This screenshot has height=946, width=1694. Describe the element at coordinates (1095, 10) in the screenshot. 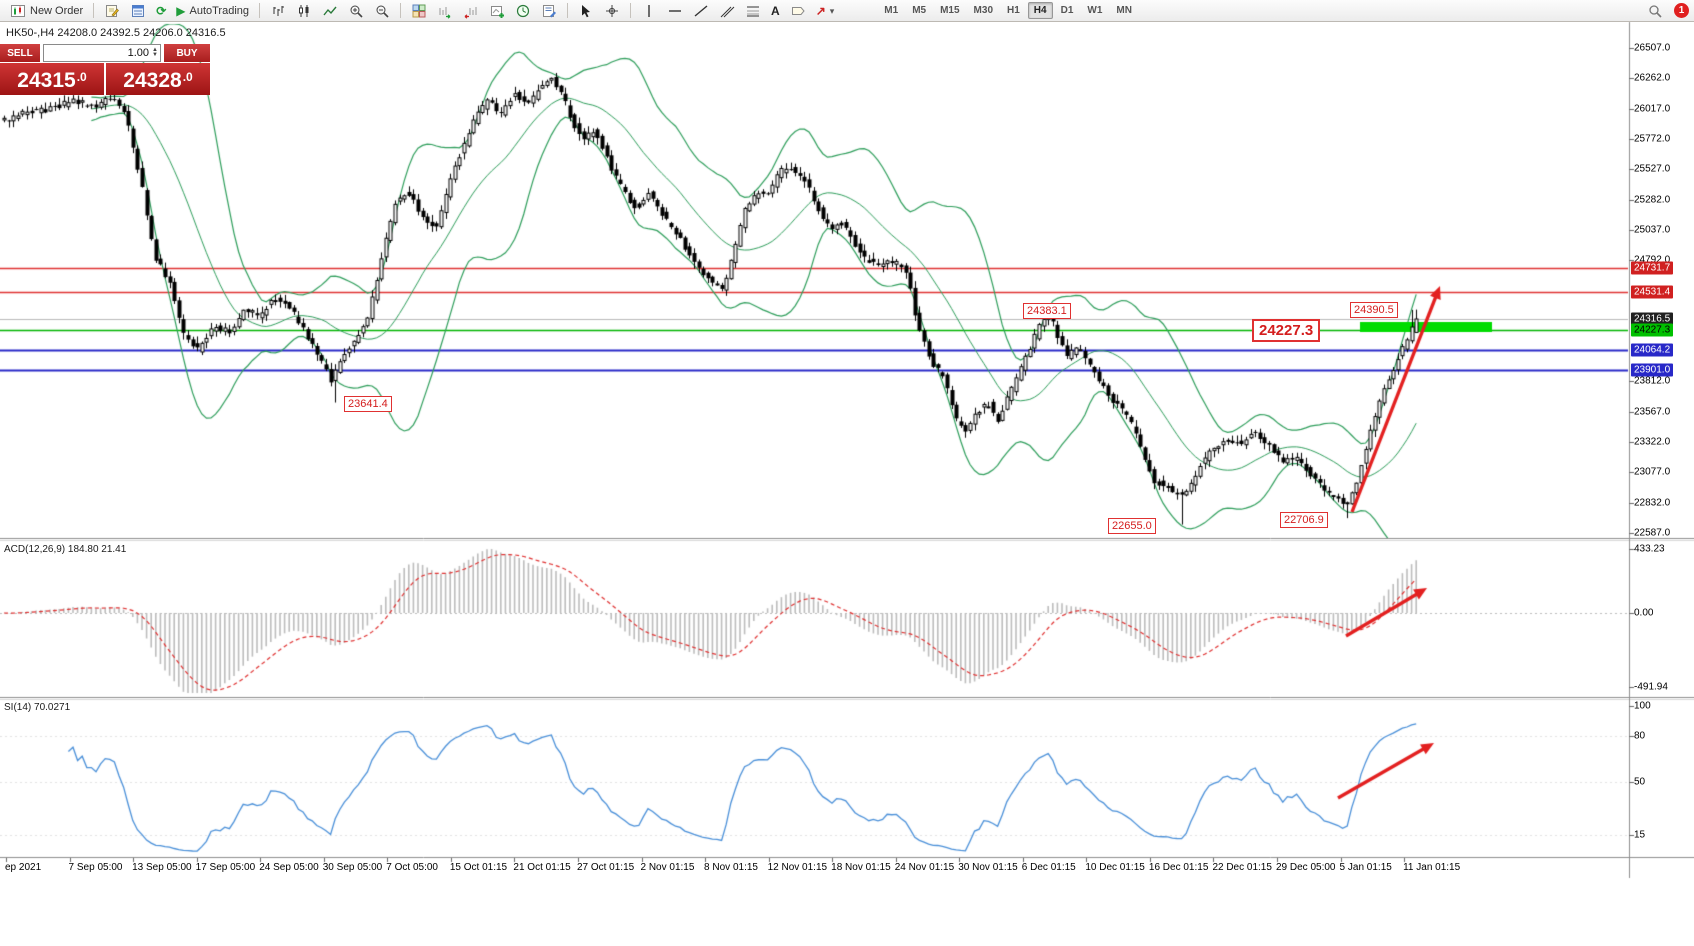

I see `timeframe-w1-button: W1` at that location.